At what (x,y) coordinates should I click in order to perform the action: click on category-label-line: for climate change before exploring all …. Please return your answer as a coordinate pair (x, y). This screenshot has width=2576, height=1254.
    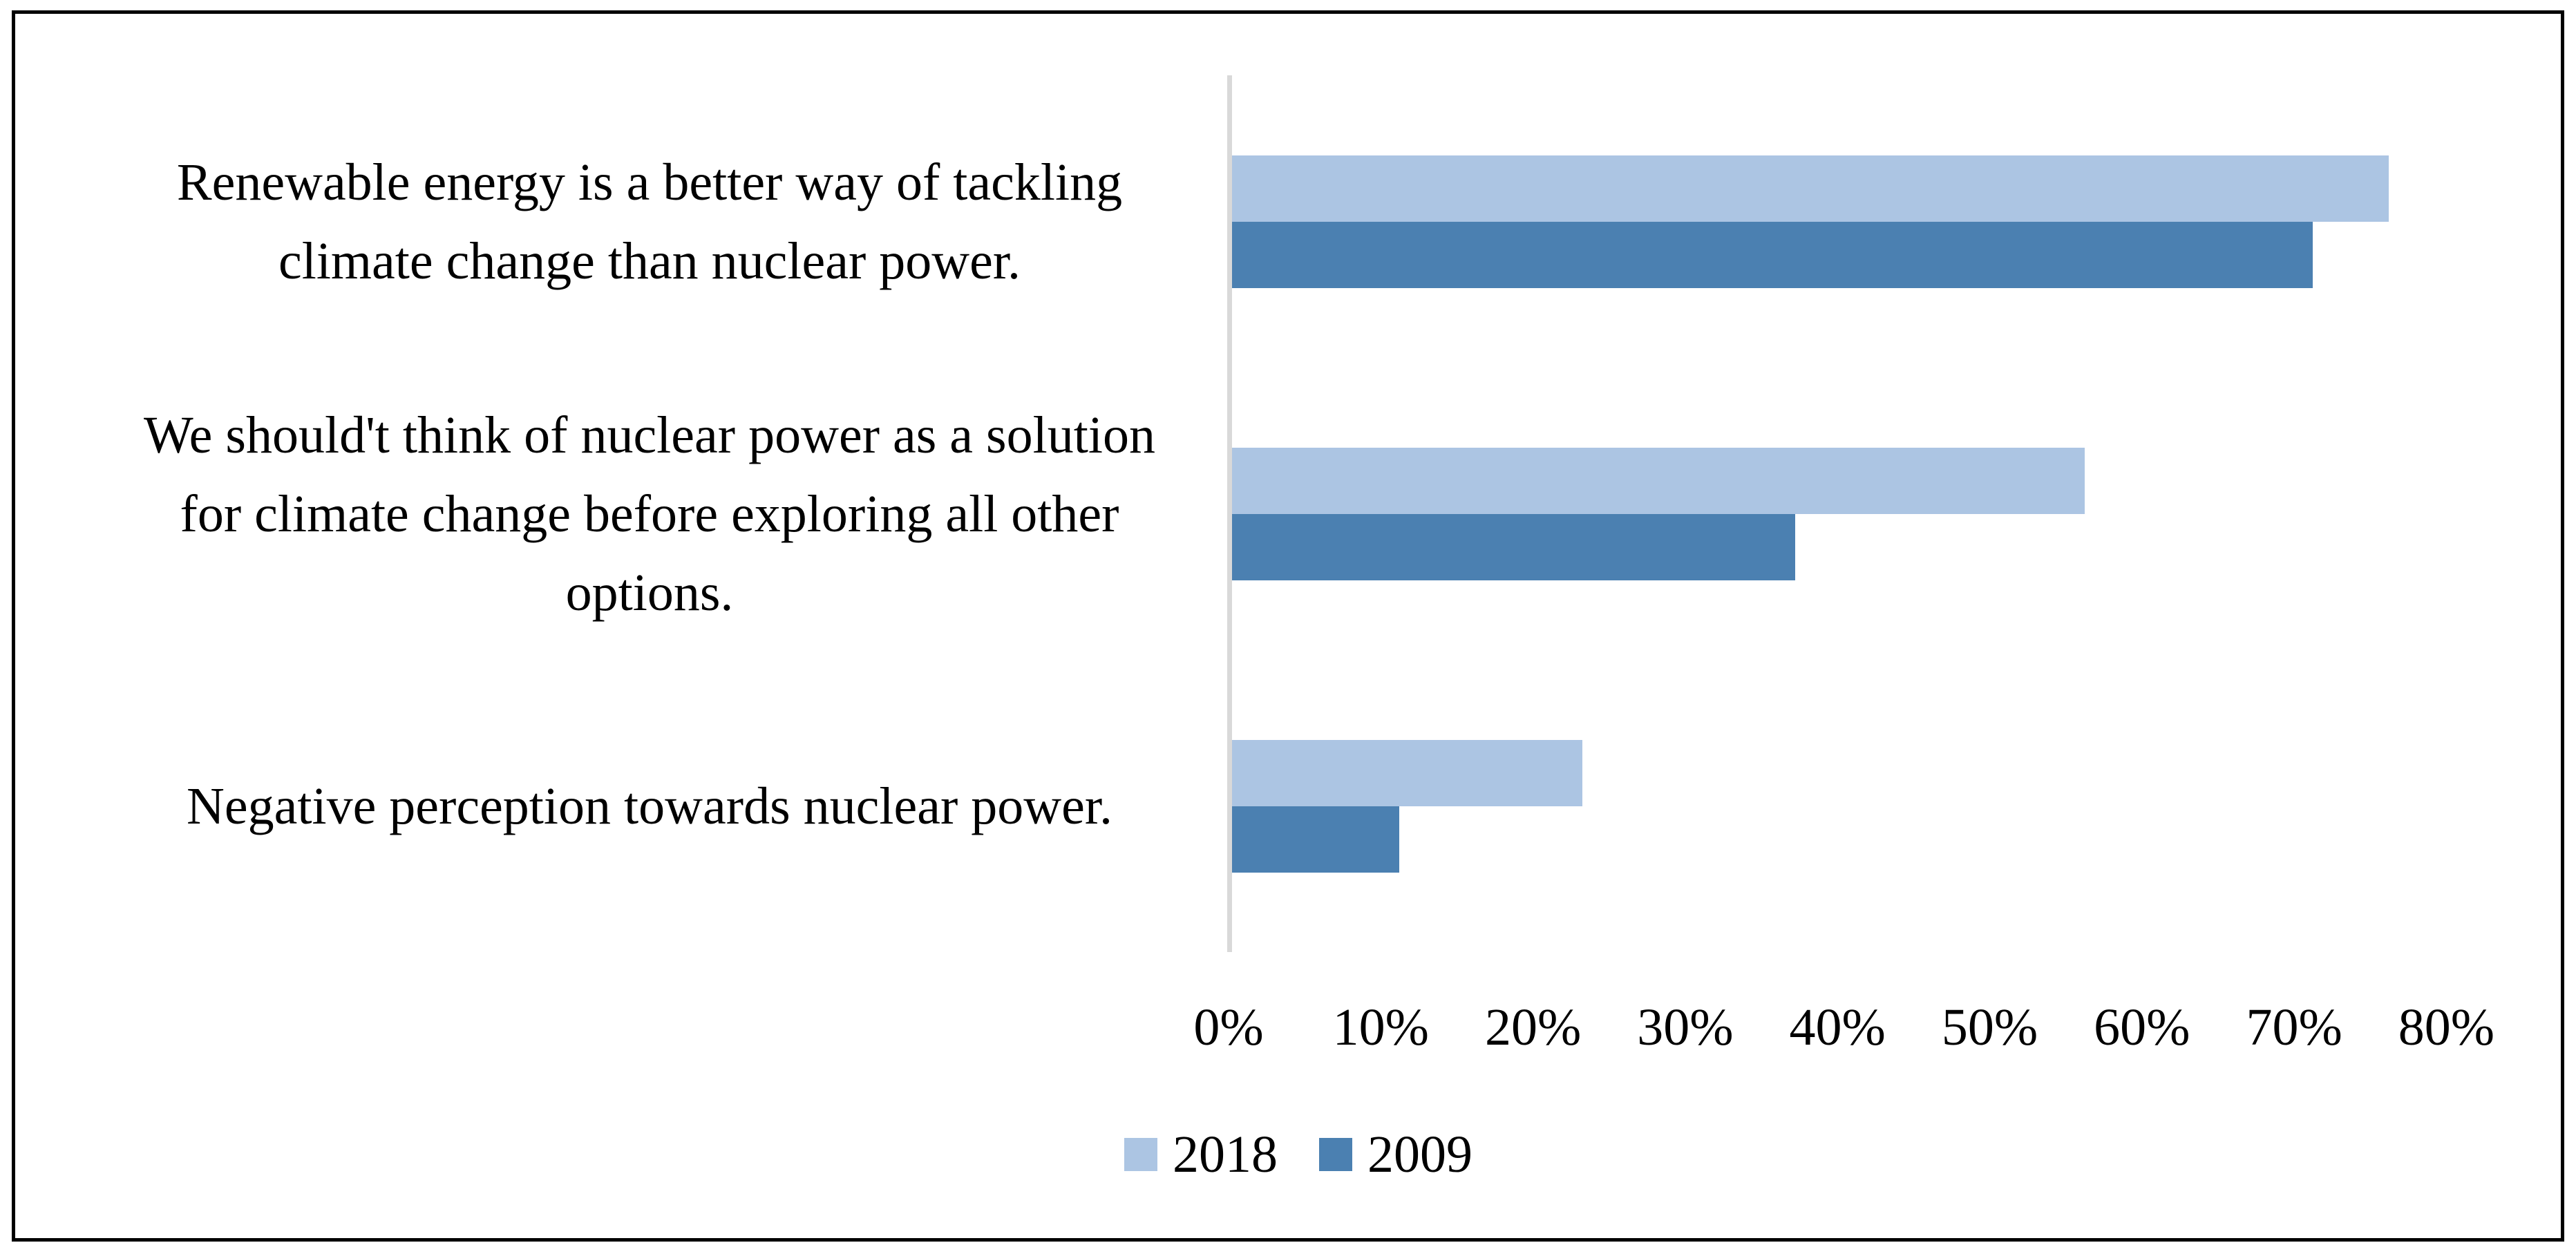
    Looking at the image, I should click on (649, 513).